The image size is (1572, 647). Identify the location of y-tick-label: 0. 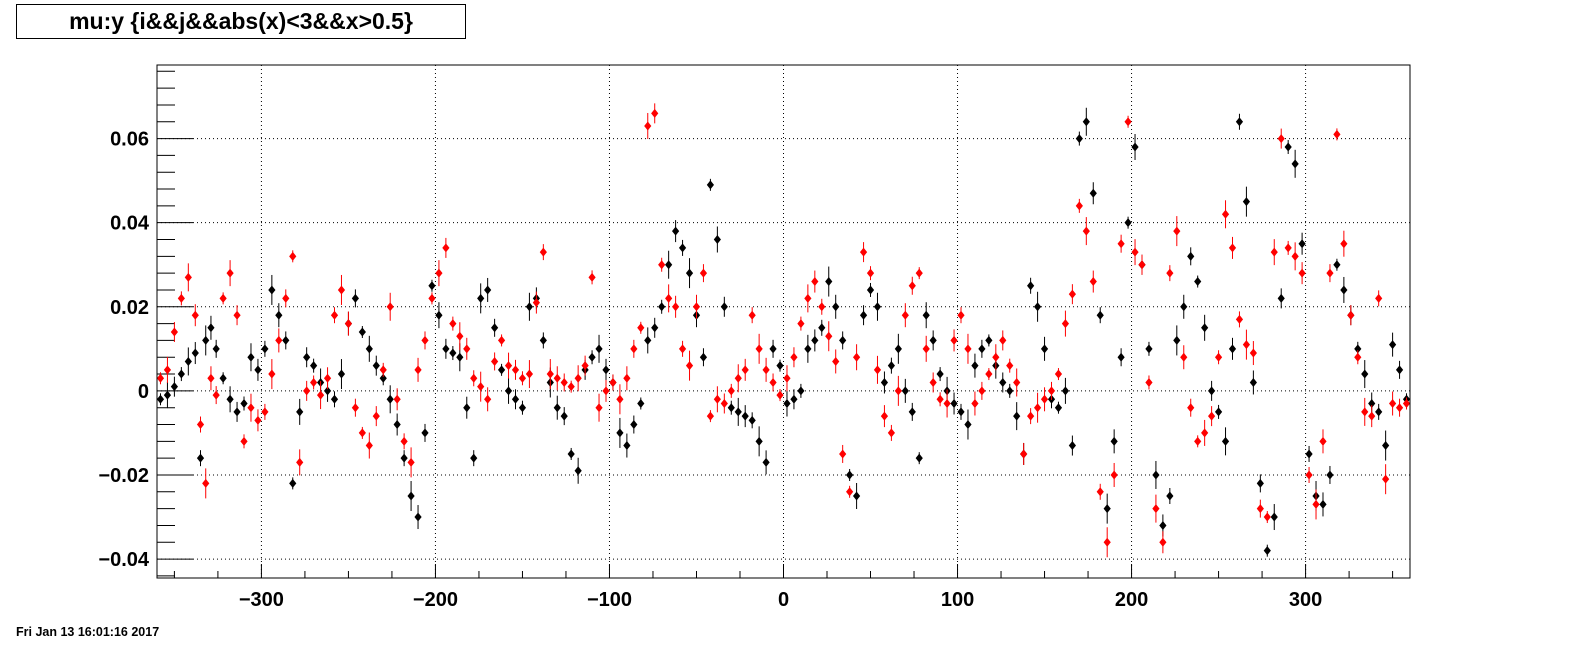
(143, 392).